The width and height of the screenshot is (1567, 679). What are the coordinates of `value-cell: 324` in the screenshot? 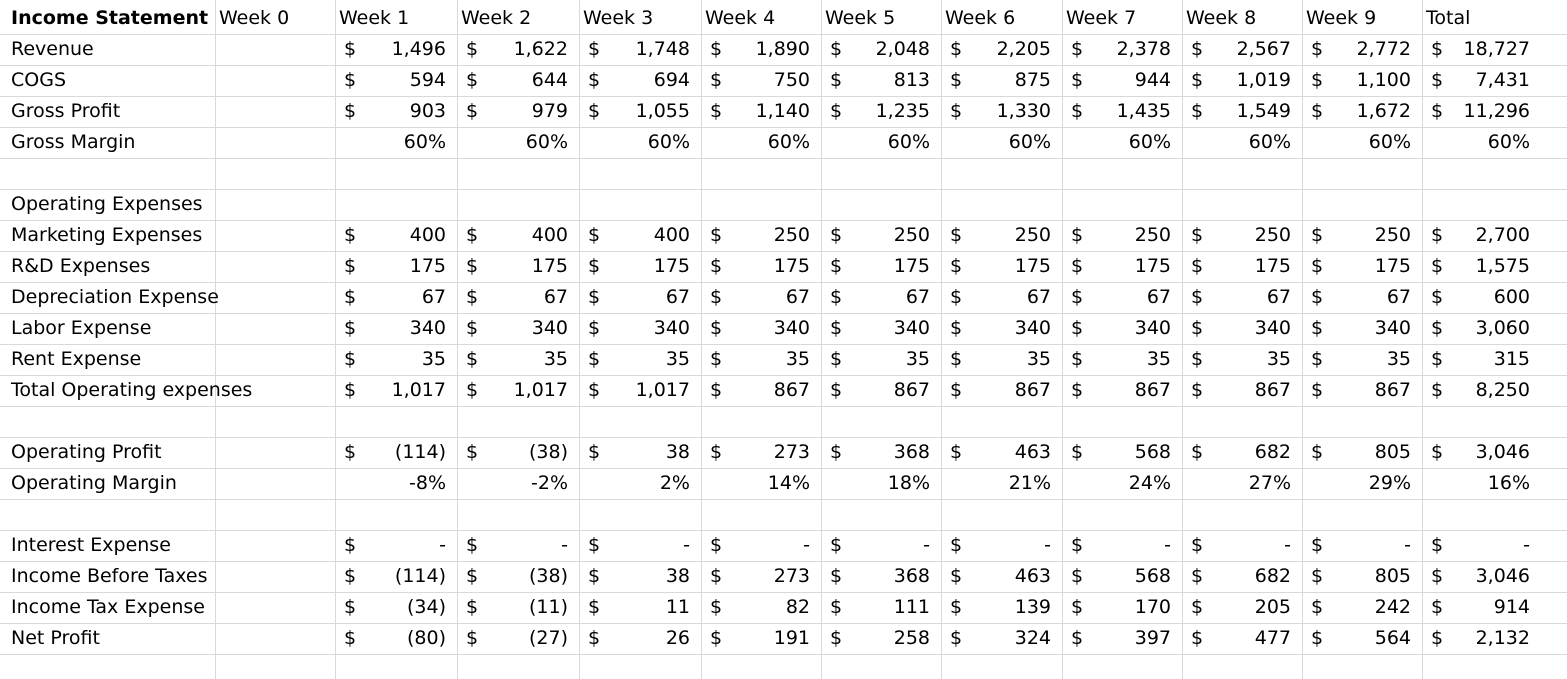 It's located at (1032, 638).